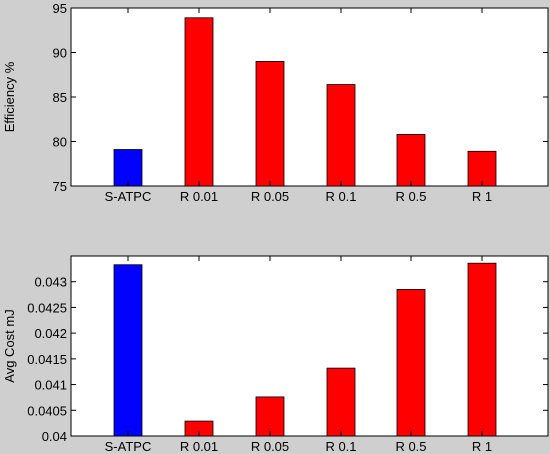 The height and width of the screenshot is (454, 550). I want to click on y-tick-label: 0.043, so click(50, 282).